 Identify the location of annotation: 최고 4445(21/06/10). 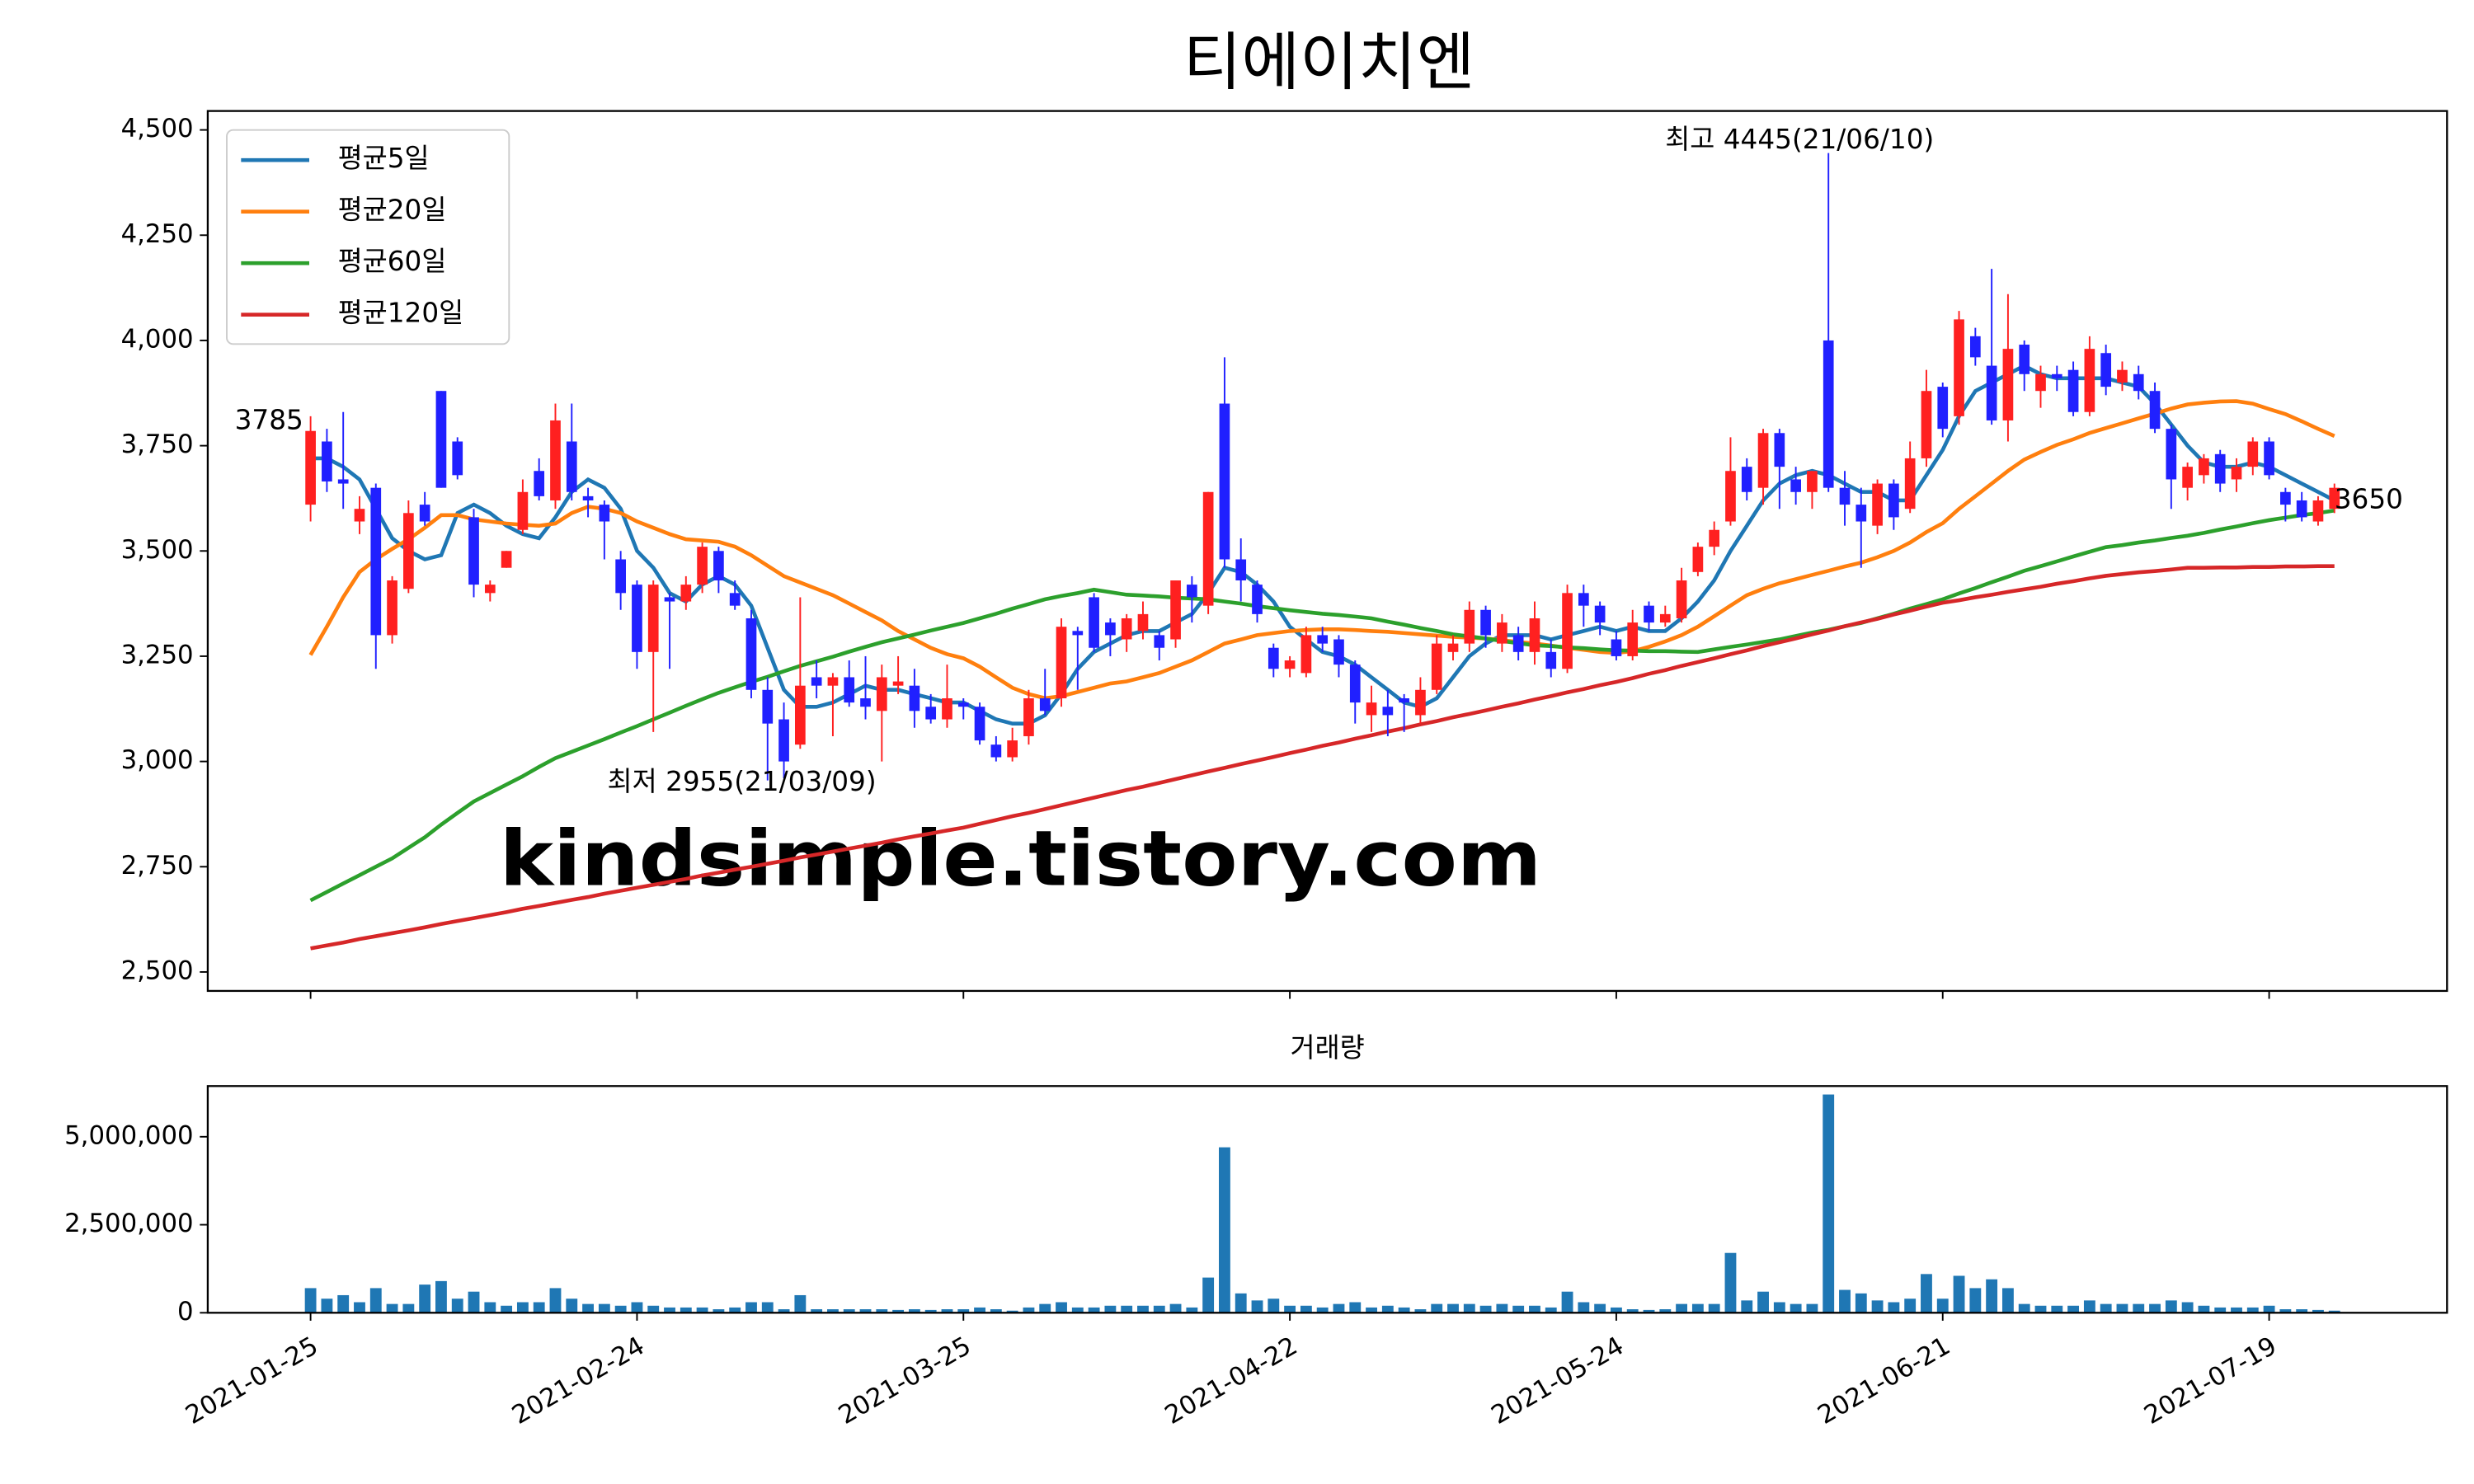
(1799, 139).